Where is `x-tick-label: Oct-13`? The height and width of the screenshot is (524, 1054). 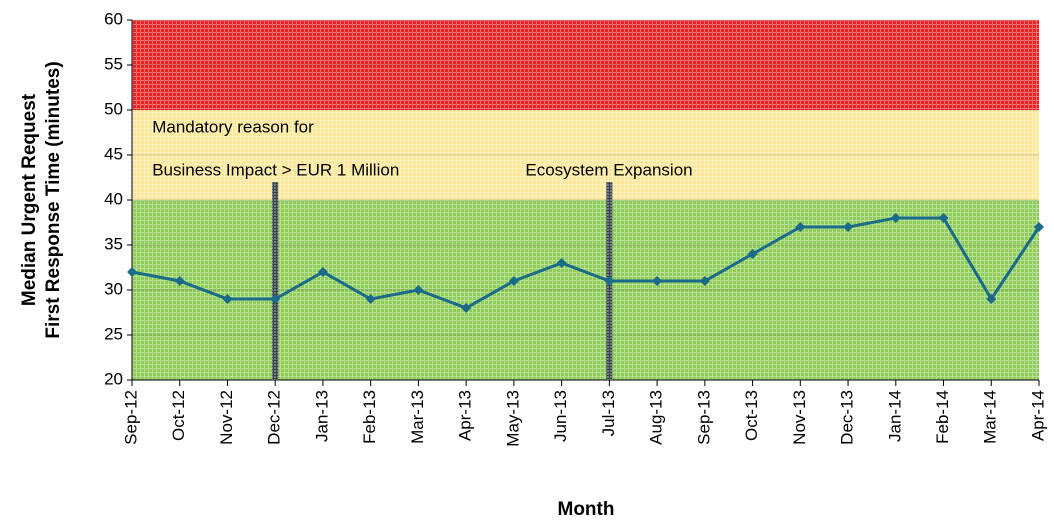
x-tick-label: Oct-13 is located at coordinates (751, 415).